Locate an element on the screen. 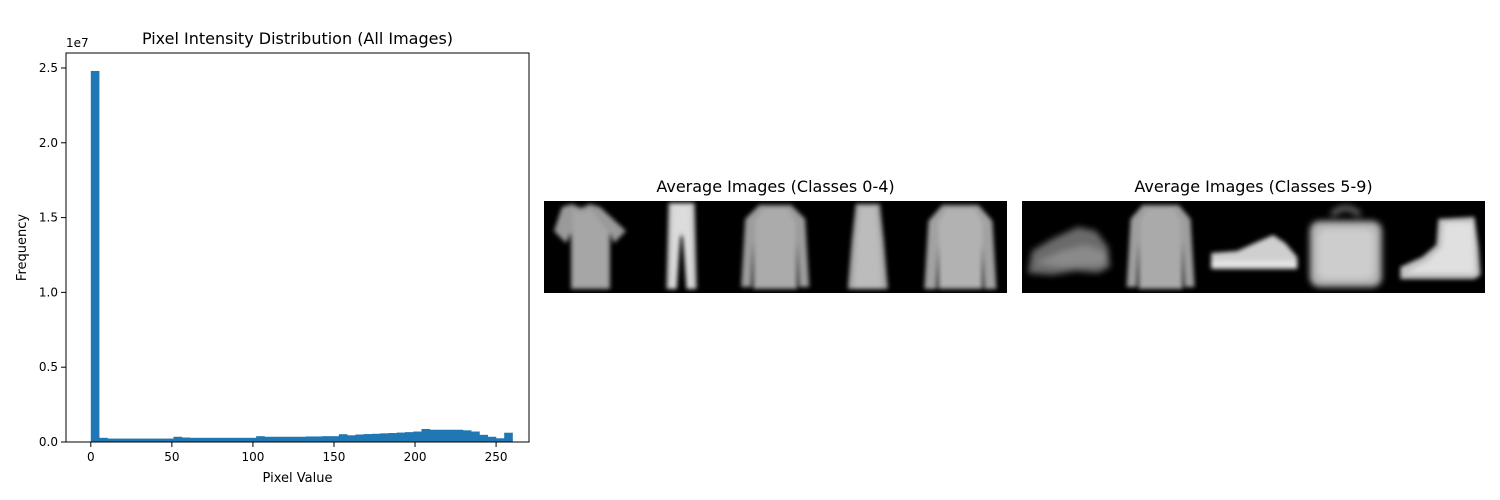  y-tick-label: 0.5 is located at coordinates (48, 367).